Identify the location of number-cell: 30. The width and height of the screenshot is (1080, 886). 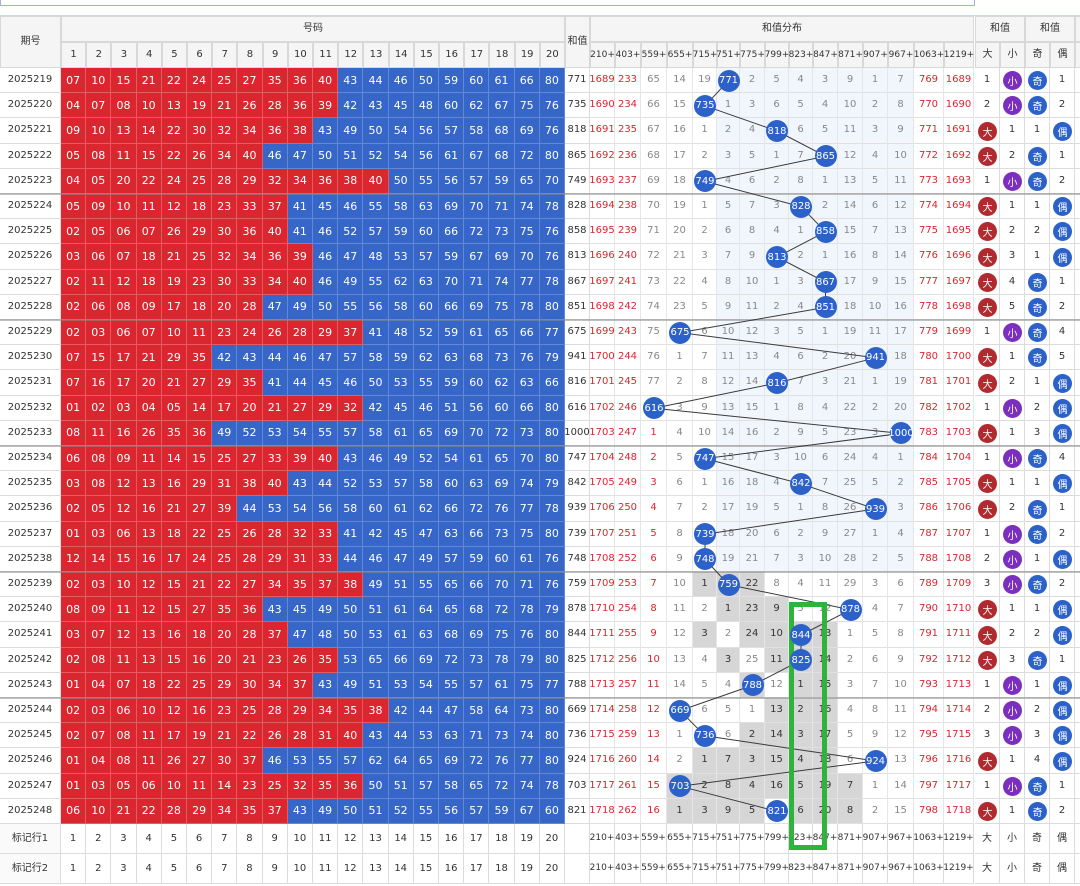
(250, 685).